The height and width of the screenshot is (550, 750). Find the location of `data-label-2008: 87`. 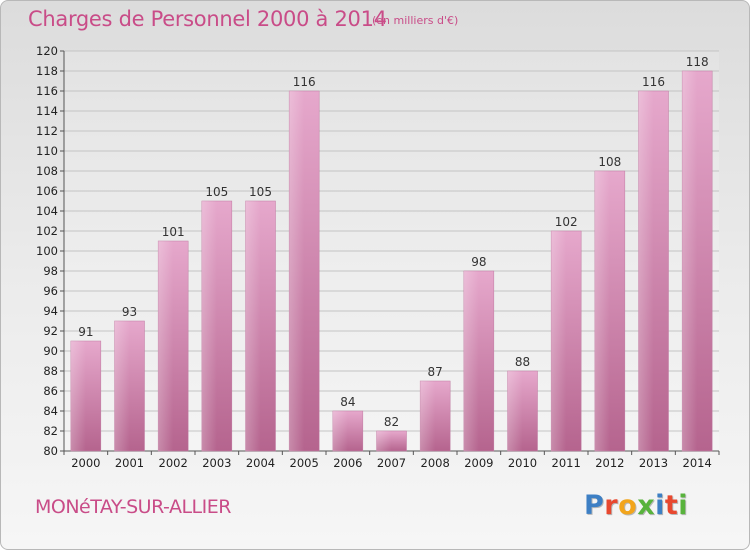

data-label-2008: 87 is located at coordinates (435, 372).